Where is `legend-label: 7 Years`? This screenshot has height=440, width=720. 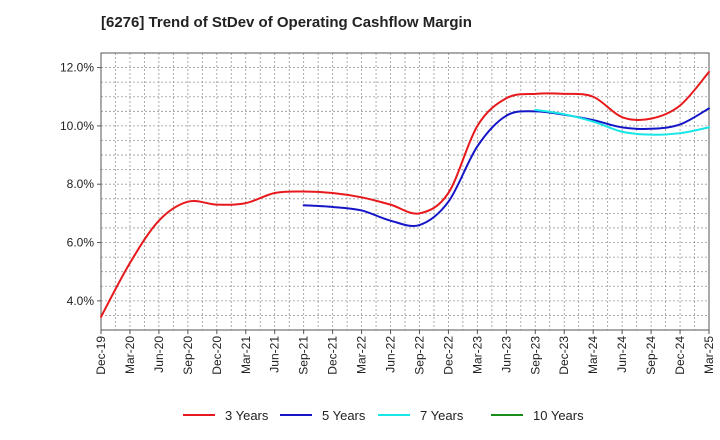
legend-label: 7 Years is located at coordinates (442, 415).